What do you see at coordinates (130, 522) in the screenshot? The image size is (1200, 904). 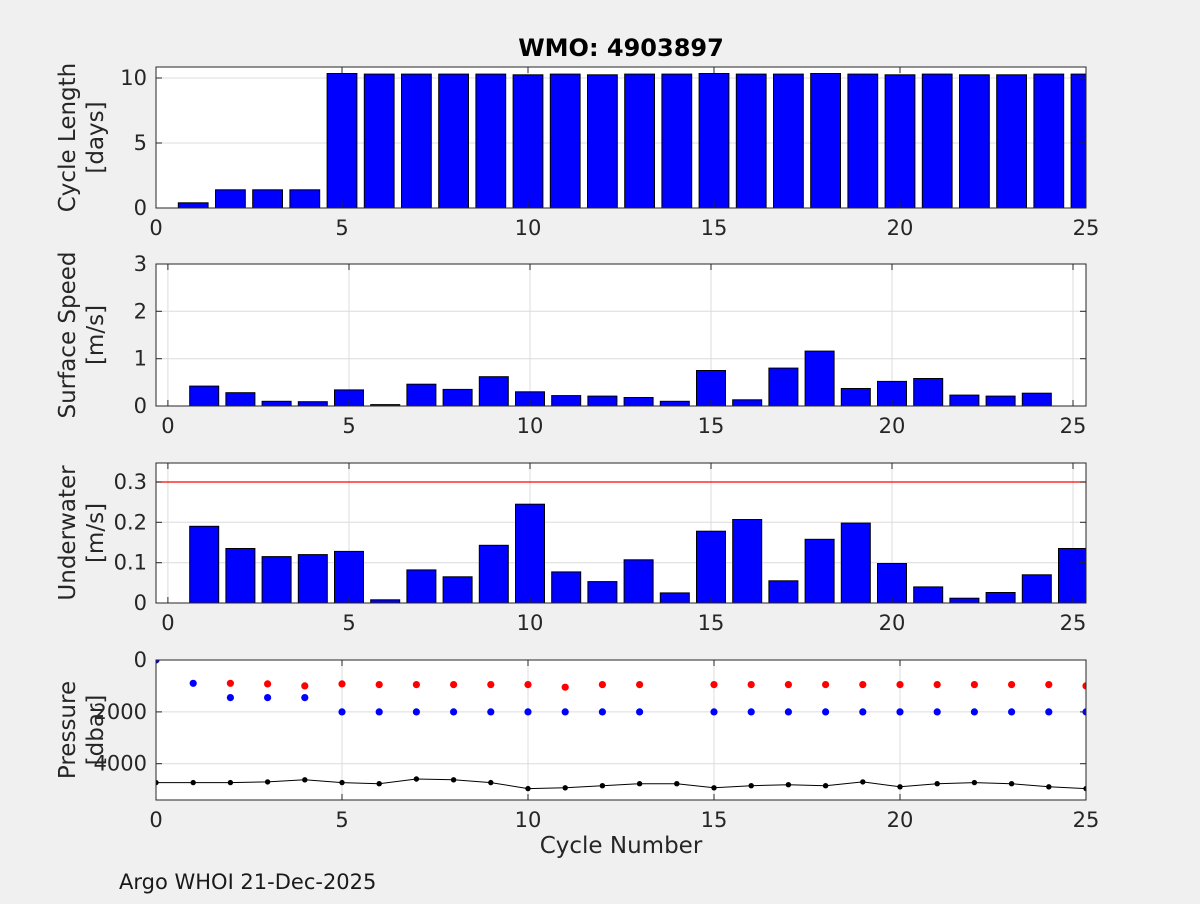 I see `y-tick-label: 0.2` at bounding box center [130, 522].